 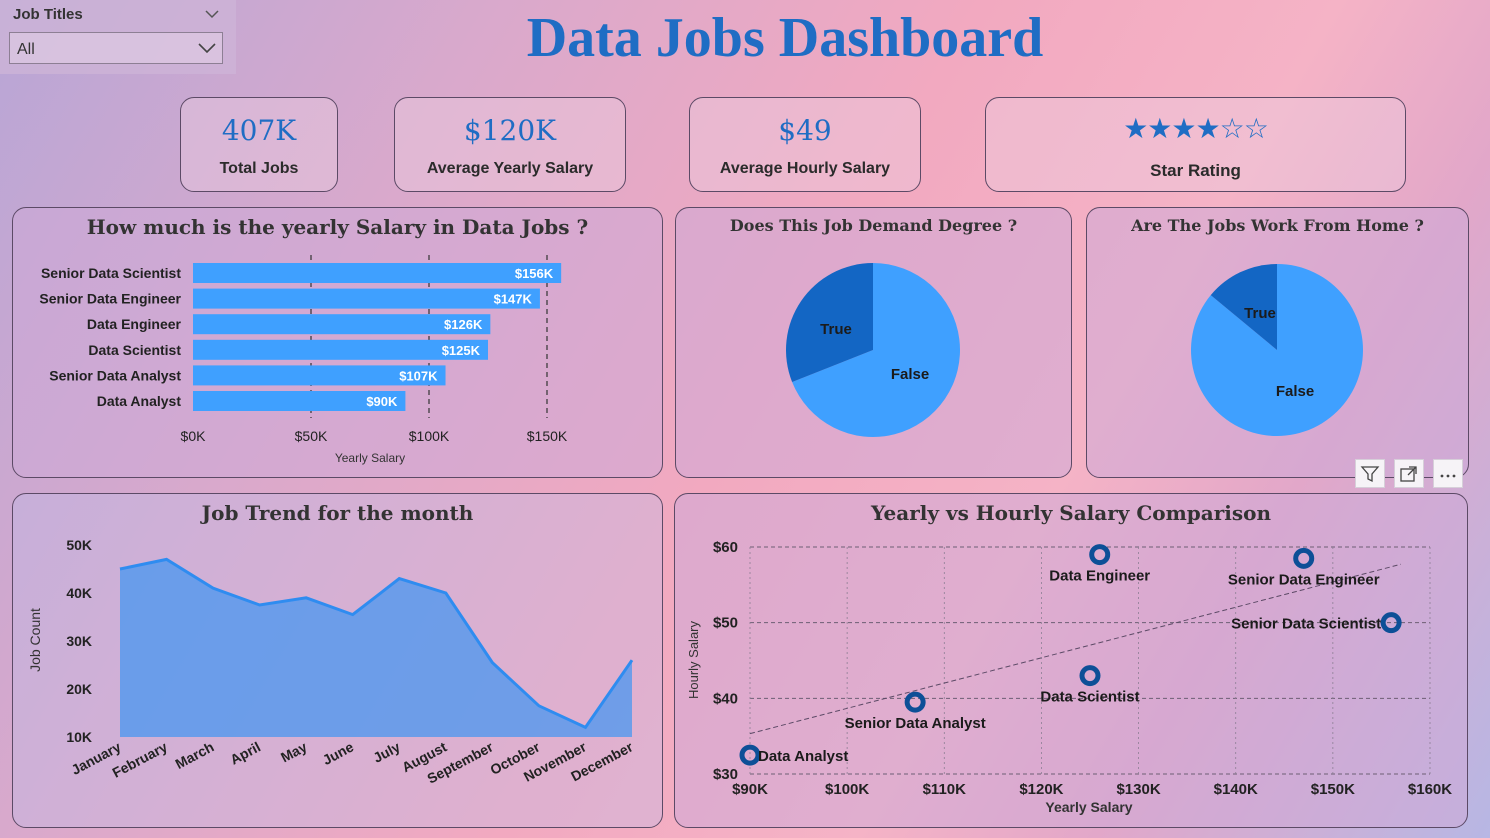 I want to click on category-label: Senior Data Engineer, so click(x=110, y=299).